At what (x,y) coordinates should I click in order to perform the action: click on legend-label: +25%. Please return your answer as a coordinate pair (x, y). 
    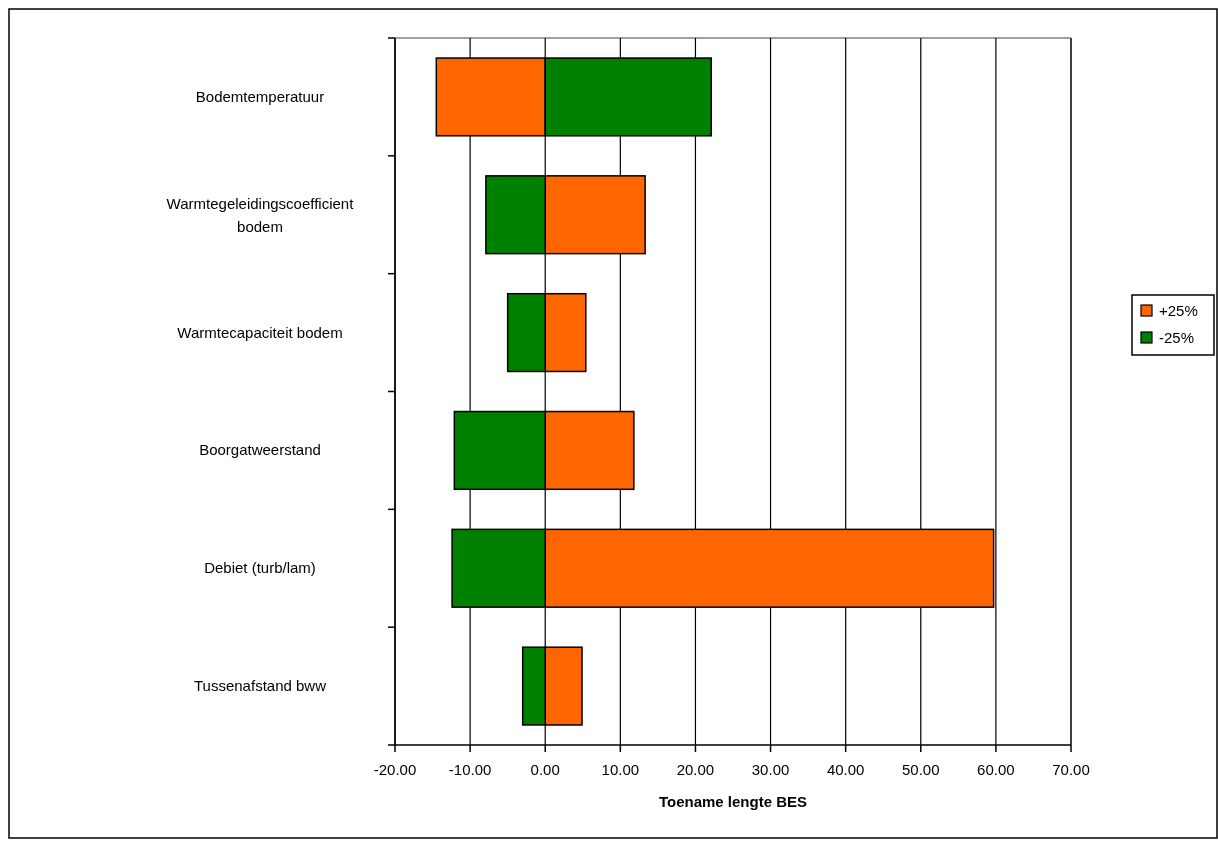
    Looking at the image, I should click on (1178, 310).